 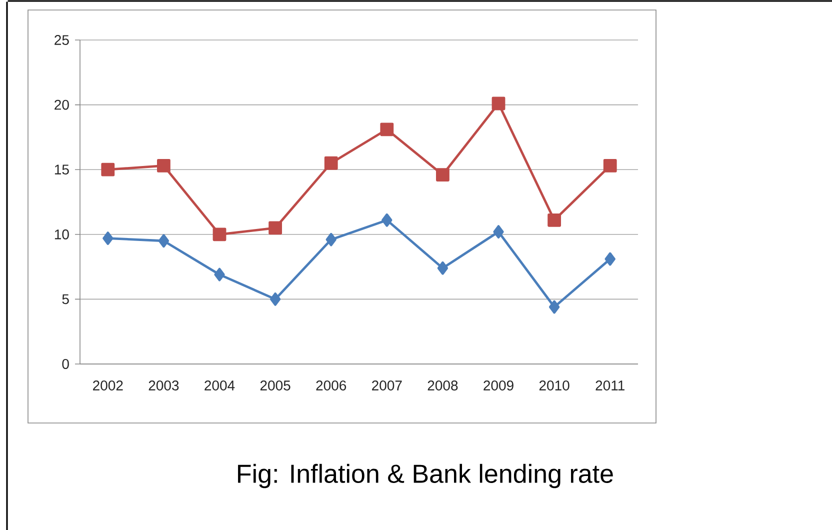 I want to click on x-tick-label: 2009, so click(x=499, y=385).